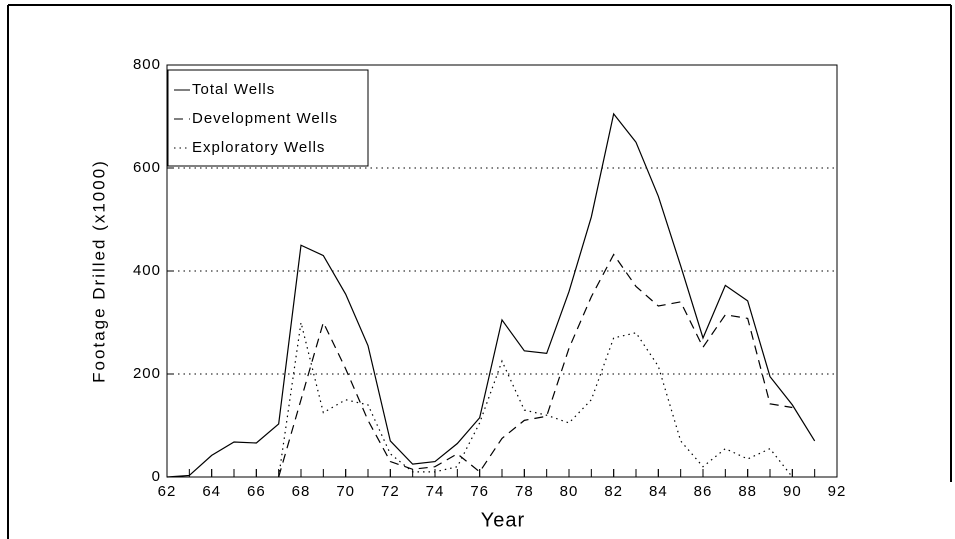 This screenshot has height=539, width=955. I want to click on x-tick-label: 88, so click(747, 491).